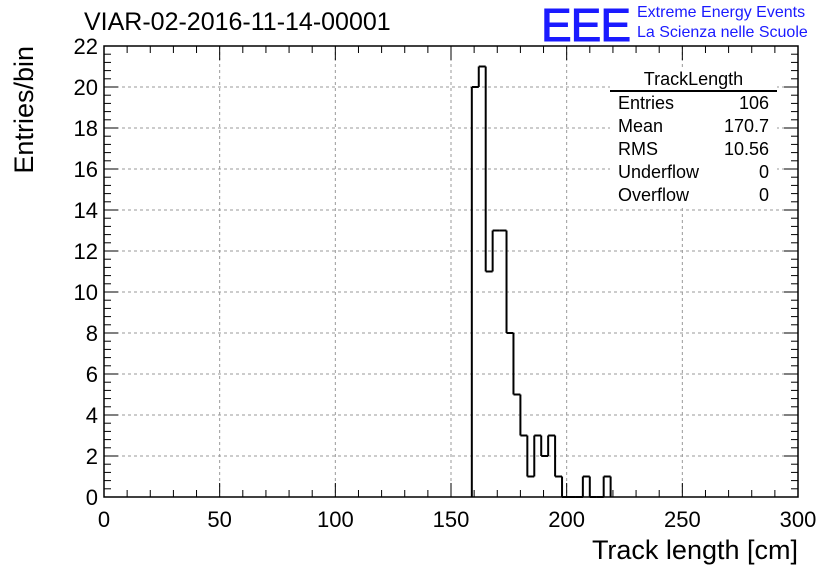 The image size is (836, 572). I want to click on x-tick-label: 50, so click(219, 519).